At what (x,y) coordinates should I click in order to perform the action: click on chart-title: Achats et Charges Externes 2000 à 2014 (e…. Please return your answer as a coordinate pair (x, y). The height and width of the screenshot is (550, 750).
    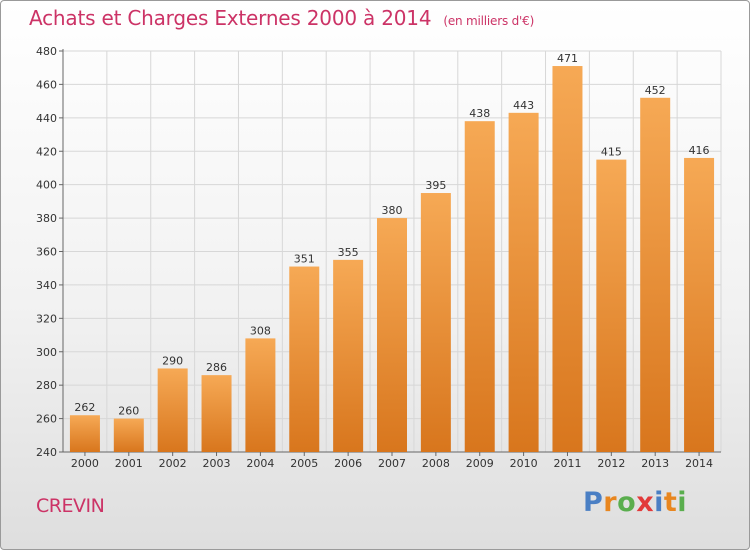
    Looking at the image, I should click on (281, 18).